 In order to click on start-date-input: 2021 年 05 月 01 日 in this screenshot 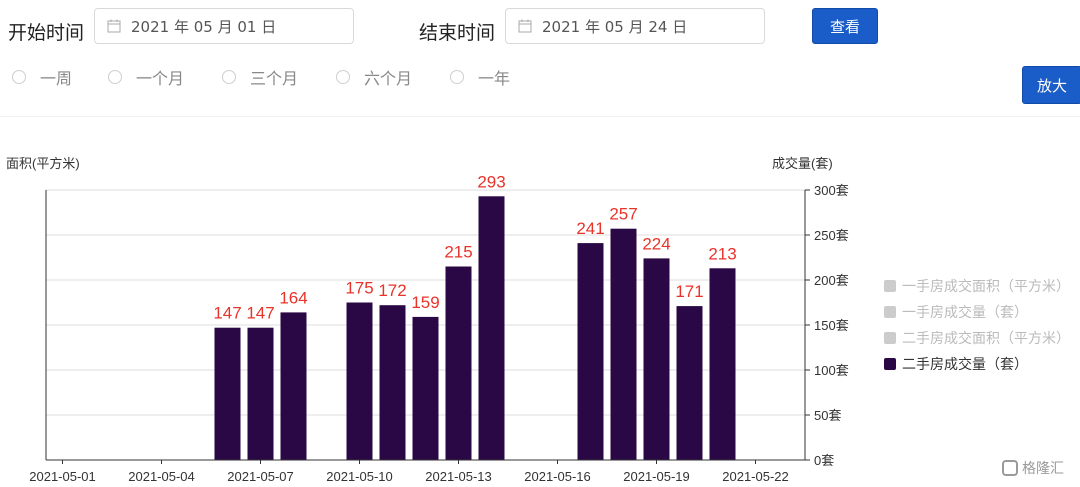, I will do `click(224, 26)`.